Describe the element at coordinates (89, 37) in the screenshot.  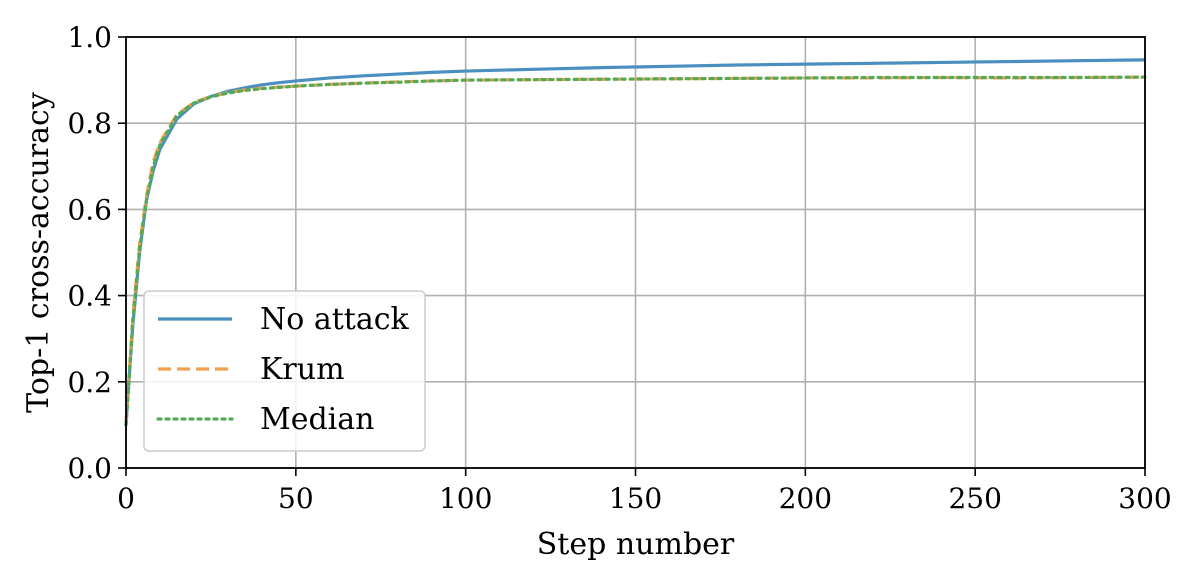
I see `y-tick-label-5: 1.0` at that location.